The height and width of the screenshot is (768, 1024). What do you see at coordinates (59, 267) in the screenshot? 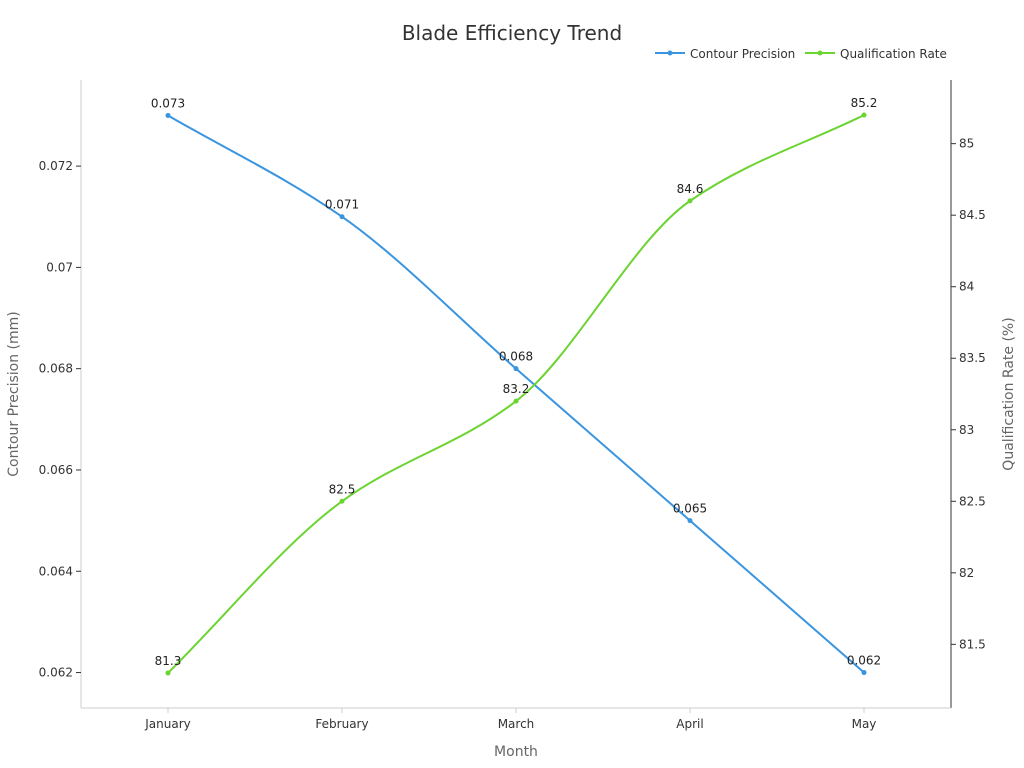
I see `left-tick-label: 0.07` at bounding box center [59, 267].